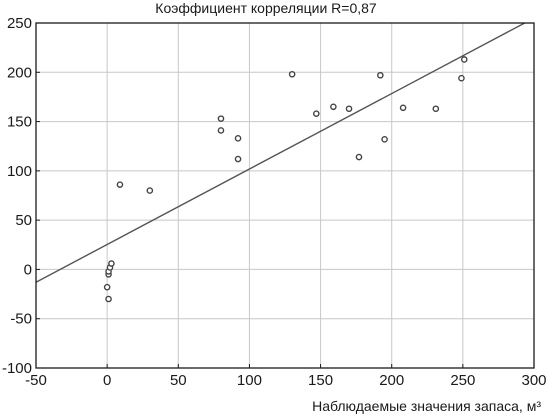  I want to click on y-tick-label: -100, so click(17, 368).